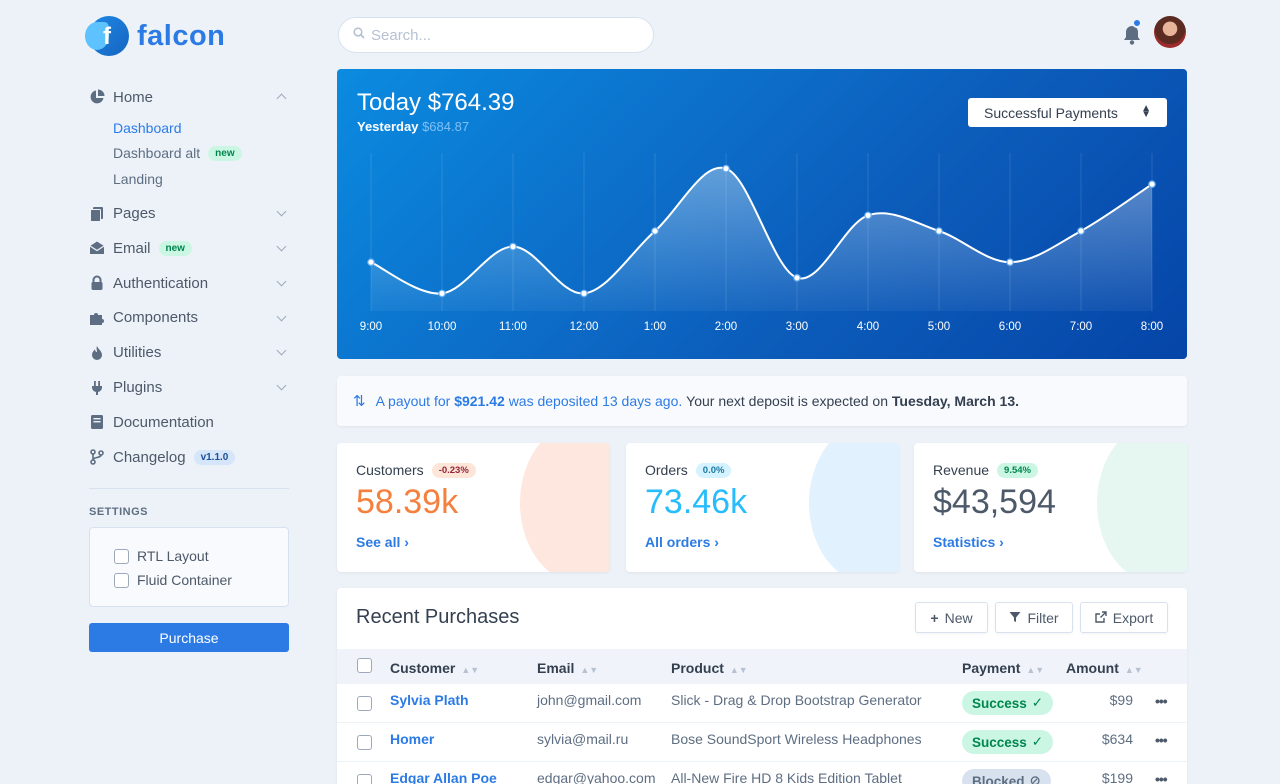 Image resolution: width=1280 pixels, height=784 pixels. What do you see at coordinates (951, 617) in the screenshot?
I see `new-button: + New` at bounding box center [951, 617].